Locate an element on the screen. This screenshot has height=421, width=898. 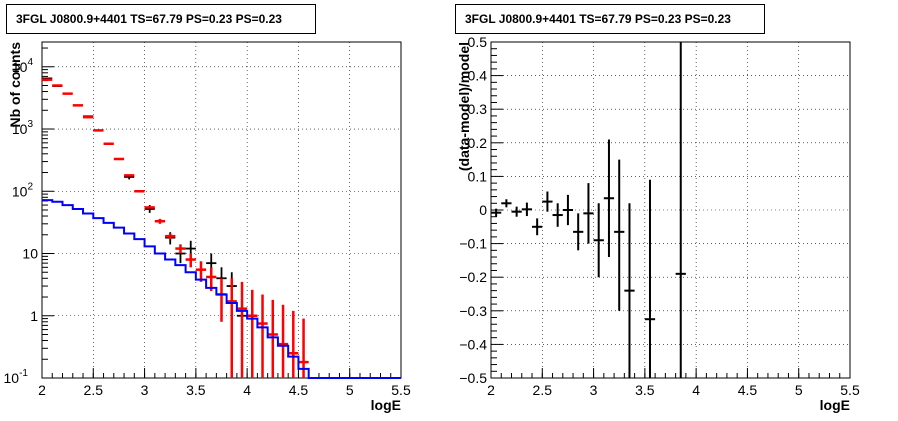
y-tick-label: 10³ is located at coordinates (23, 128).